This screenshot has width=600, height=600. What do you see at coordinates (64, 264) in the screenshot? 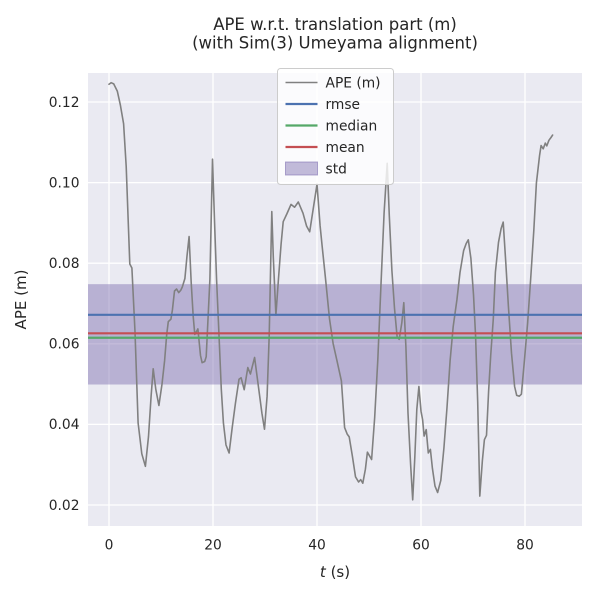
I see `y-tick-label: 0.08` at bounding box center [64, 264].